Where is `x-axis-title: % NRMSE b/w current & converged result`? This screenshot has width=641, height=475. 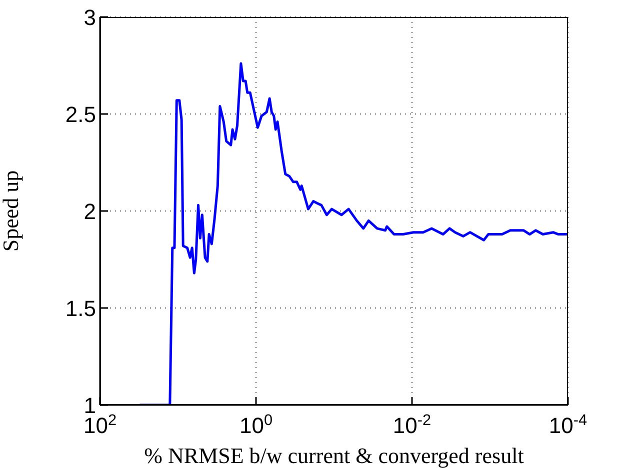 x-axis-title: % NRMSE b/w current & converged result is located at coordinates (334, 455).